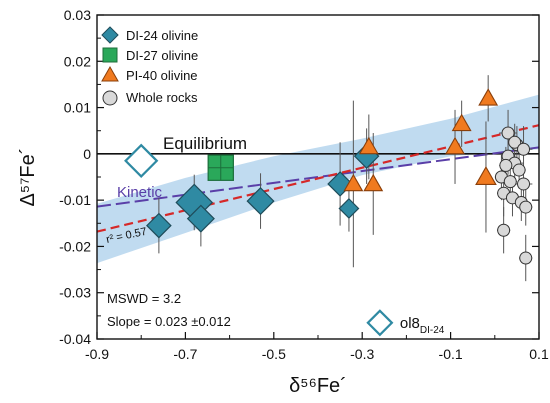 Image resolution: width=550 pixels, height=403 pixels. I want to click on legend-label-di24: DI-24 olivine, so click(162, 35).